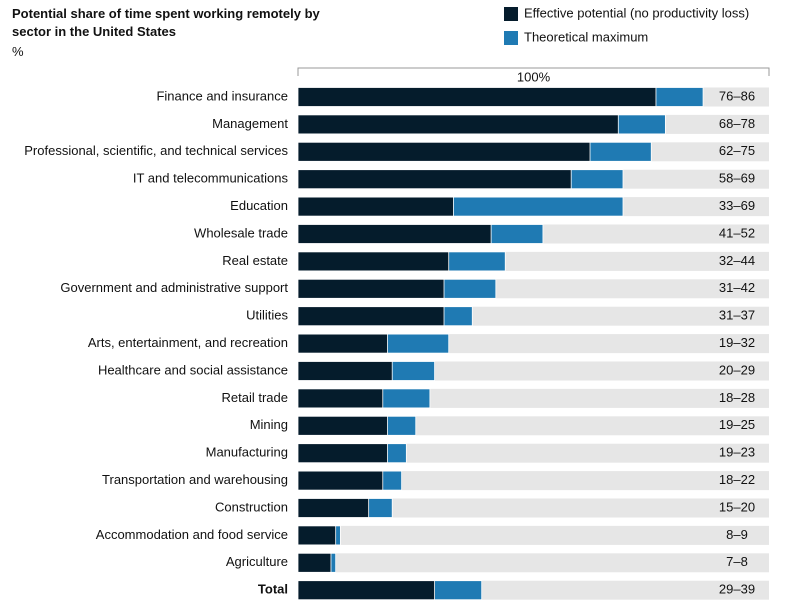 The height and width of the screenshot is (600, 800). What do you see at coordinates (737, 589) in the screenshot?
I see `range-label: 29–39` at bounding box center [737, 589].